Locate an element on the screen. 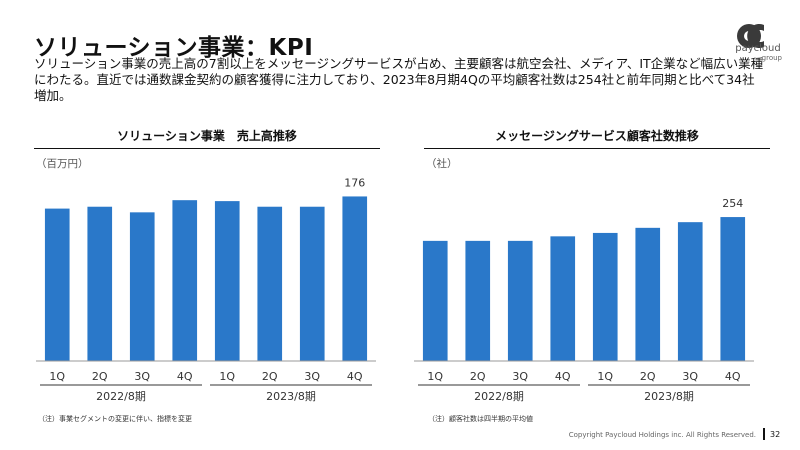  left-tick-label-5: 2Q is located at coordinates (270, 376).